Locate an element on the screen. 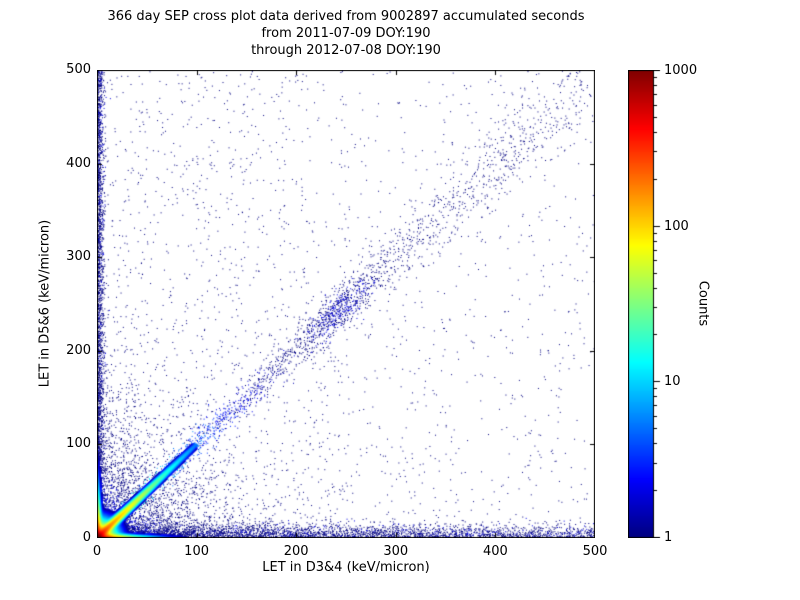 This screenshot has height=600, width=800. colorbar-tick-label: 100 is located at coordinates (676, 226).